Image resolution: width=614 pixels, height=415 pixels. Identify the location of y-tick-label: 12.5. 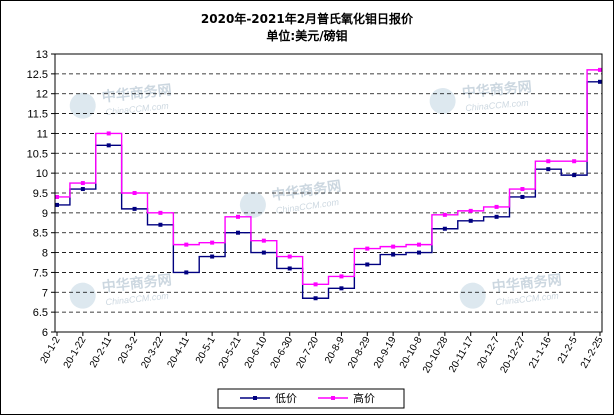
(37, 75).